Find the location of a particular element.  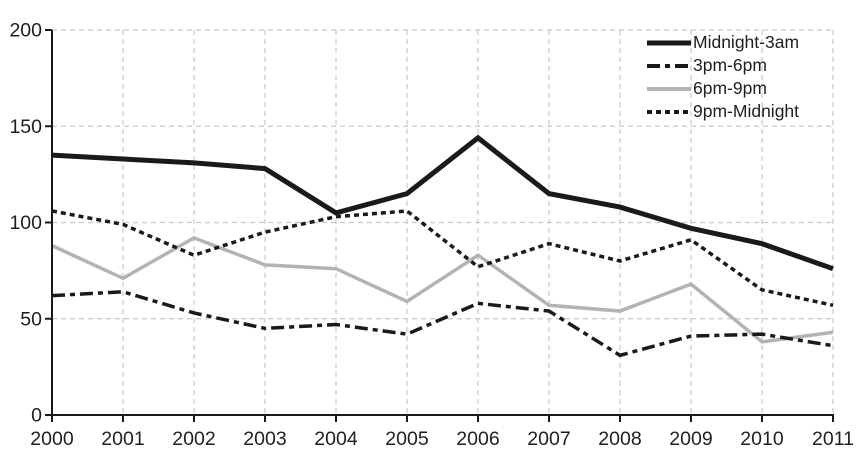

legend-label: 6pm-9pm is located at coordinates (730, 87).